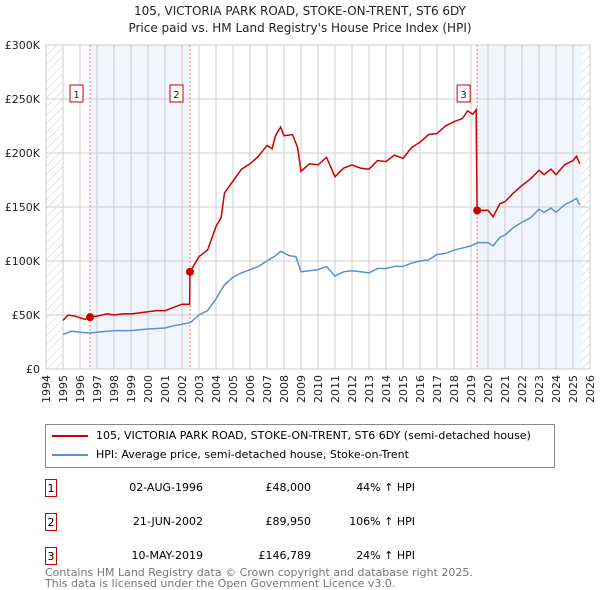 This screenshot has width=600, height=590. Describe the element at coordinates (182, 389) in the screenshot. I see `x-tick-label: 2002` at that location.